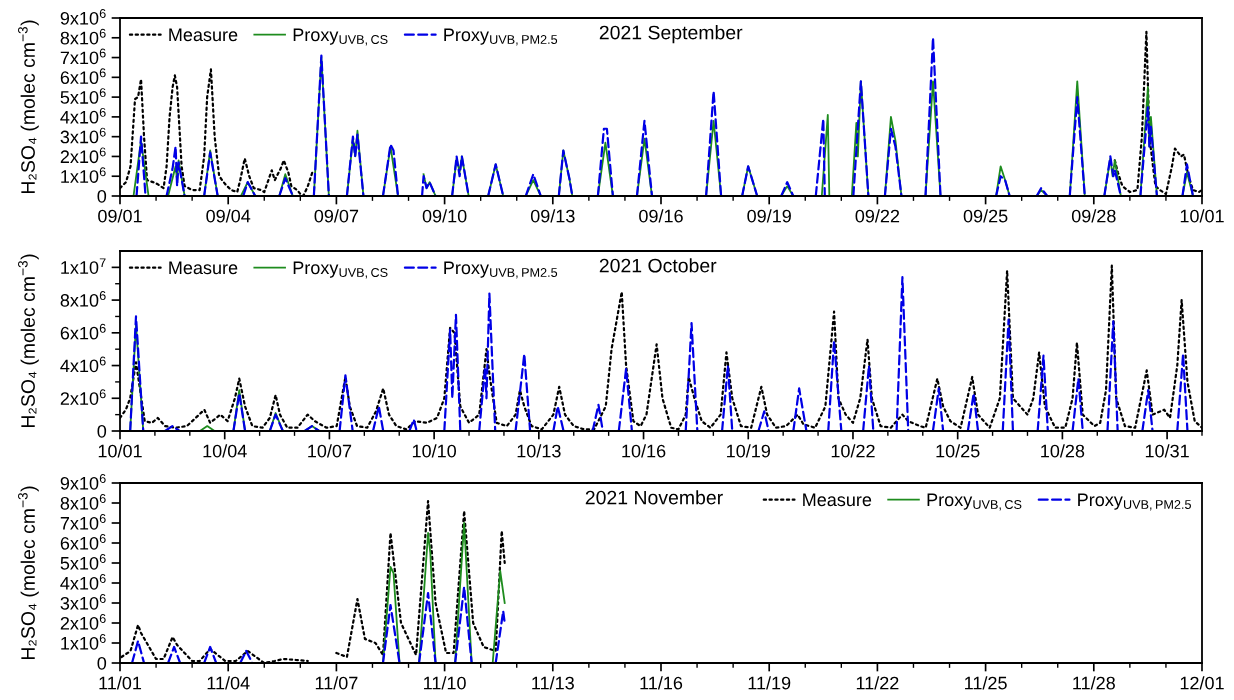 This screenshot has width=1234, height=700. Describe the element at coordinates (644, 451) in the screenshot. I see `x-tick-label: 10/16` at that location.